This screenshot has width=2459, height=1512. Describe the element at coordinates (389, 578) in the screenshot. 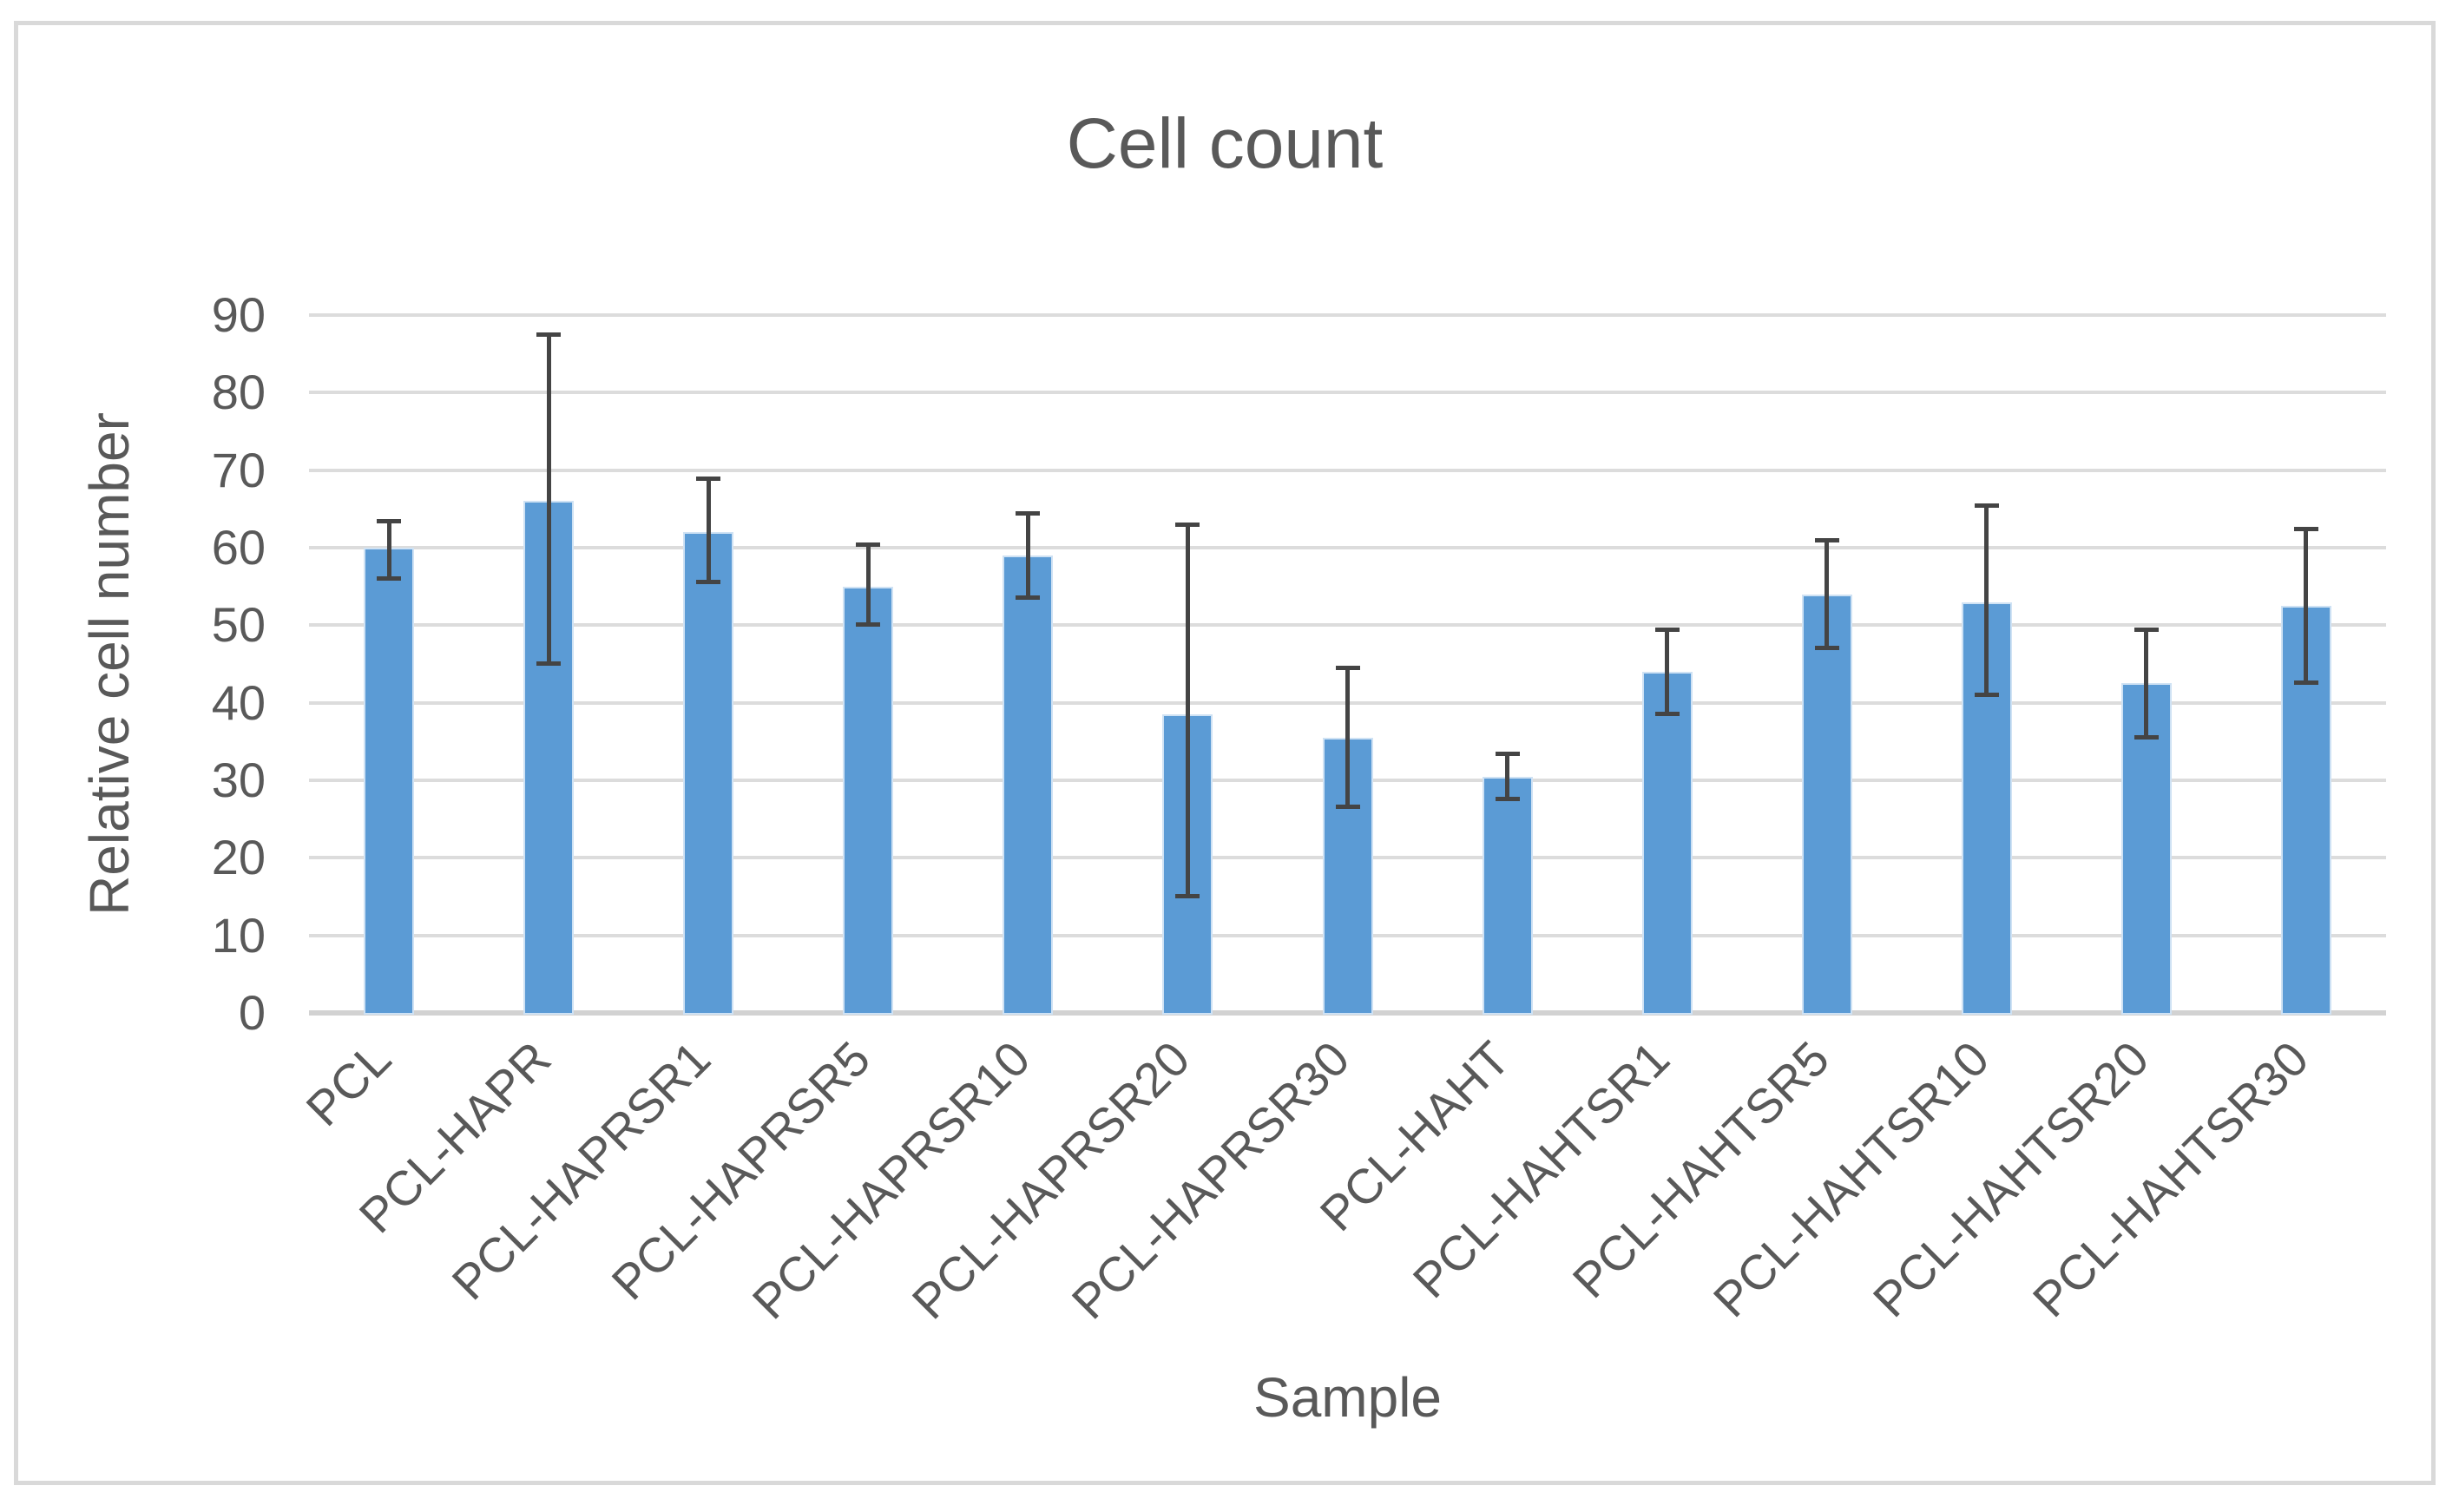

I see `error-bar-cap-bottom-PCL` at that location.